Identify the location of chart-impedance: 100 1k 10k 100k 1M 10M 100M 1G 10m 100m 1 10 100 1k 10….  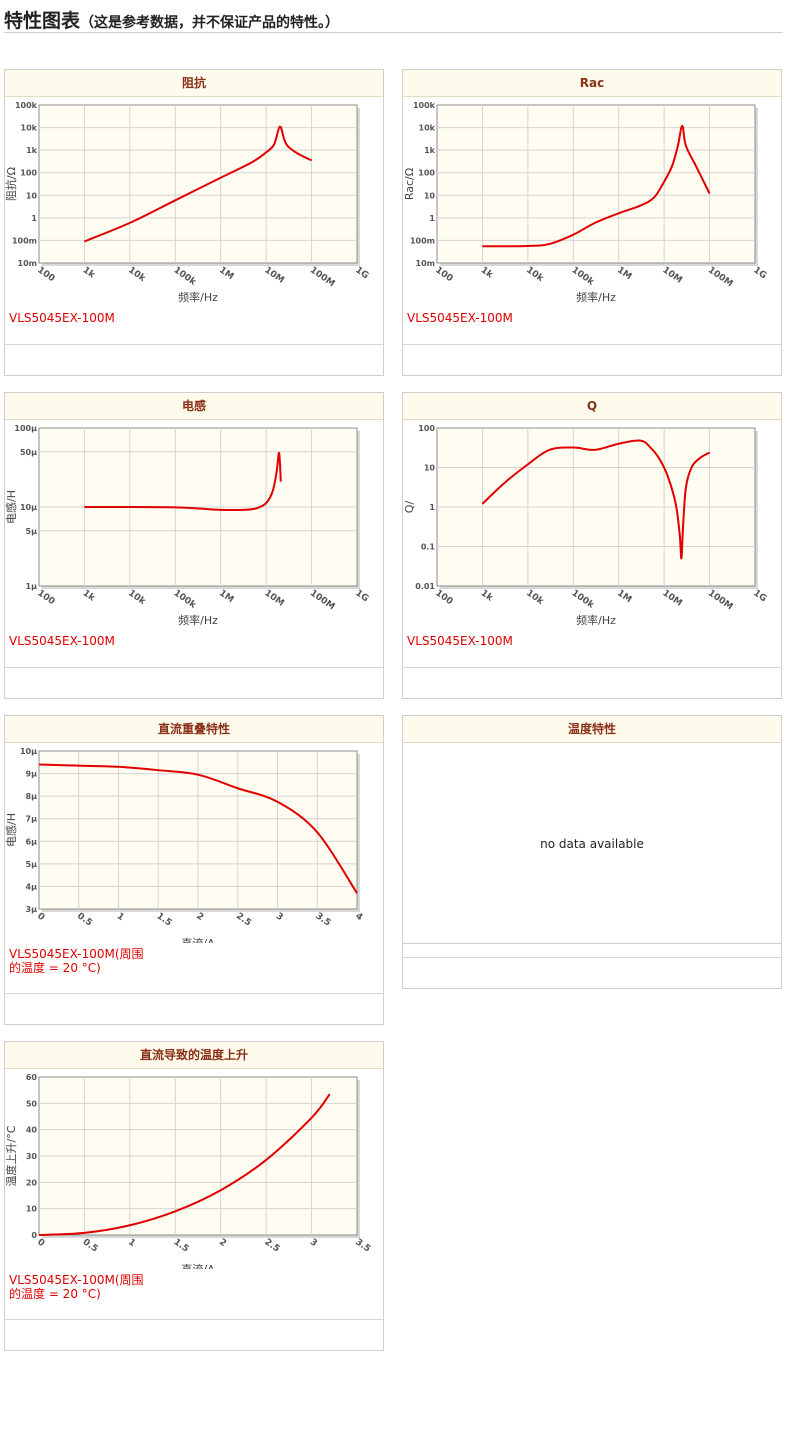
(187, 202).